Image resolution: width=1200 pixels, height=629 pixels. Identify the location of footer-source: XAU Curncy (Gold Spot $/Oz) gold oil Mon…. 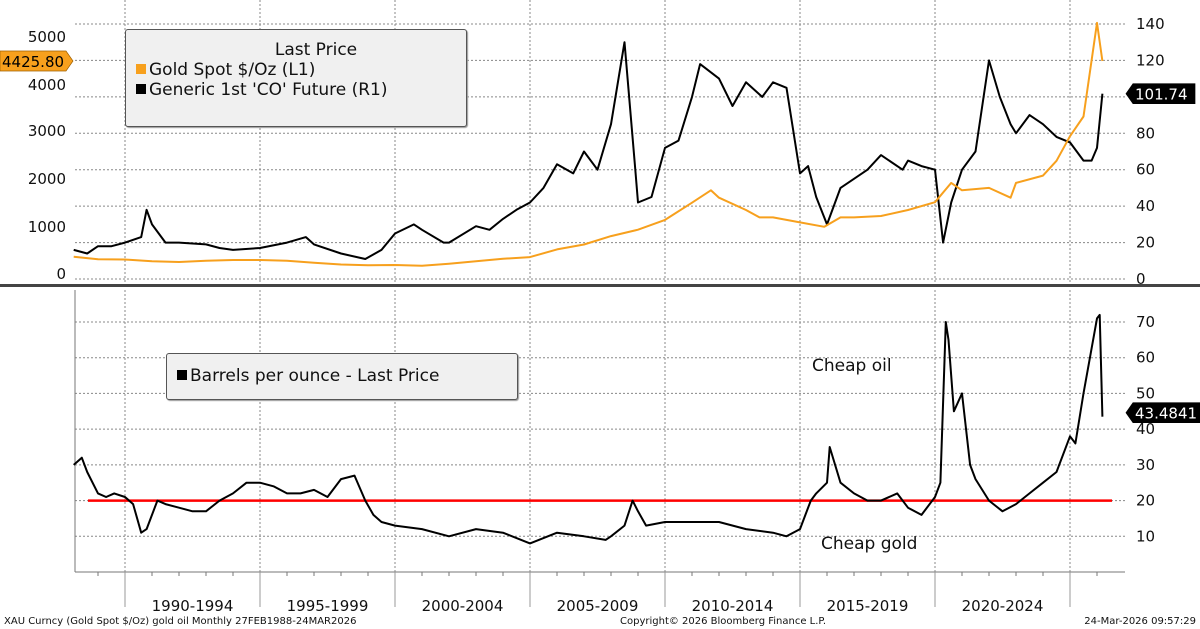
(180, 621).